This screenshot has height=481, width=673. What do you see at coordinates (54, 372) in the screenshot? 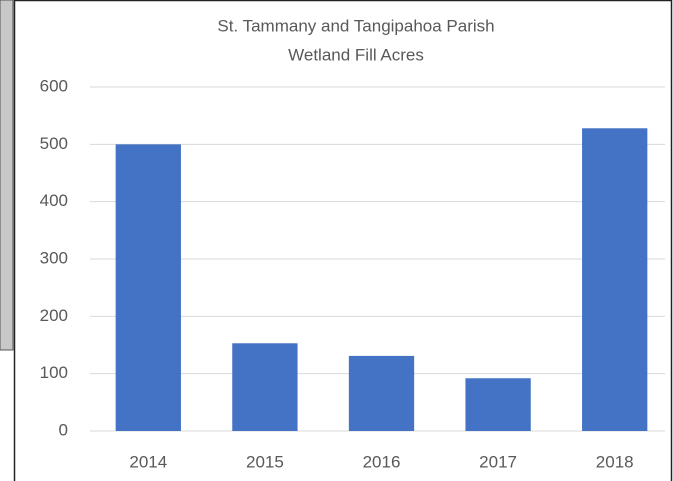
I see `y-tick-label: 100` at bounding box center [54, 372].